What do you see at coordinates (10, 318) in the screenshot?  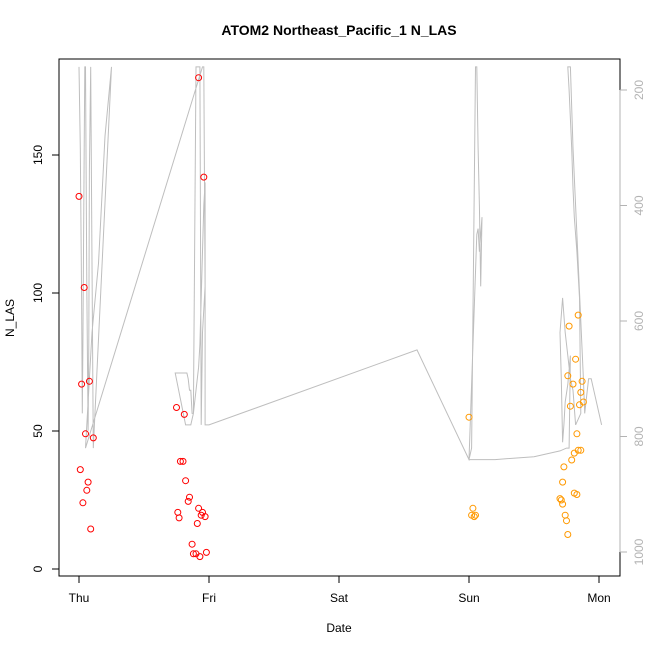 I see `y-axis-label: N_LAS` at bounding box center [10, 318].